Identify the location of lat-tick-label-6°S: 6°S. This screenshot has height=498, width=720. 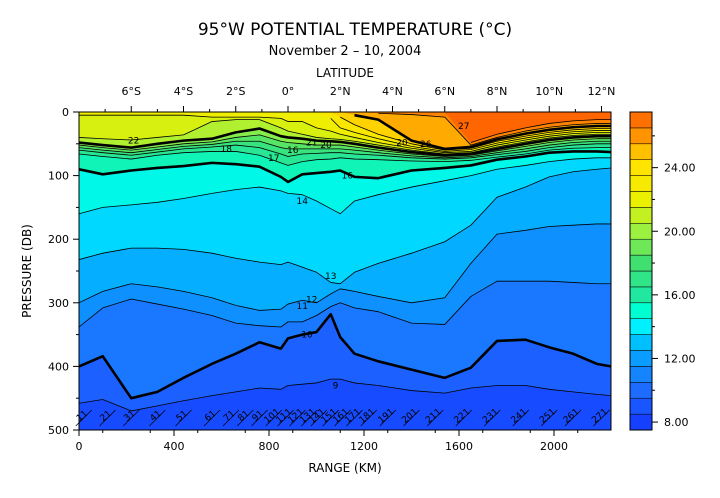
(131, 91).